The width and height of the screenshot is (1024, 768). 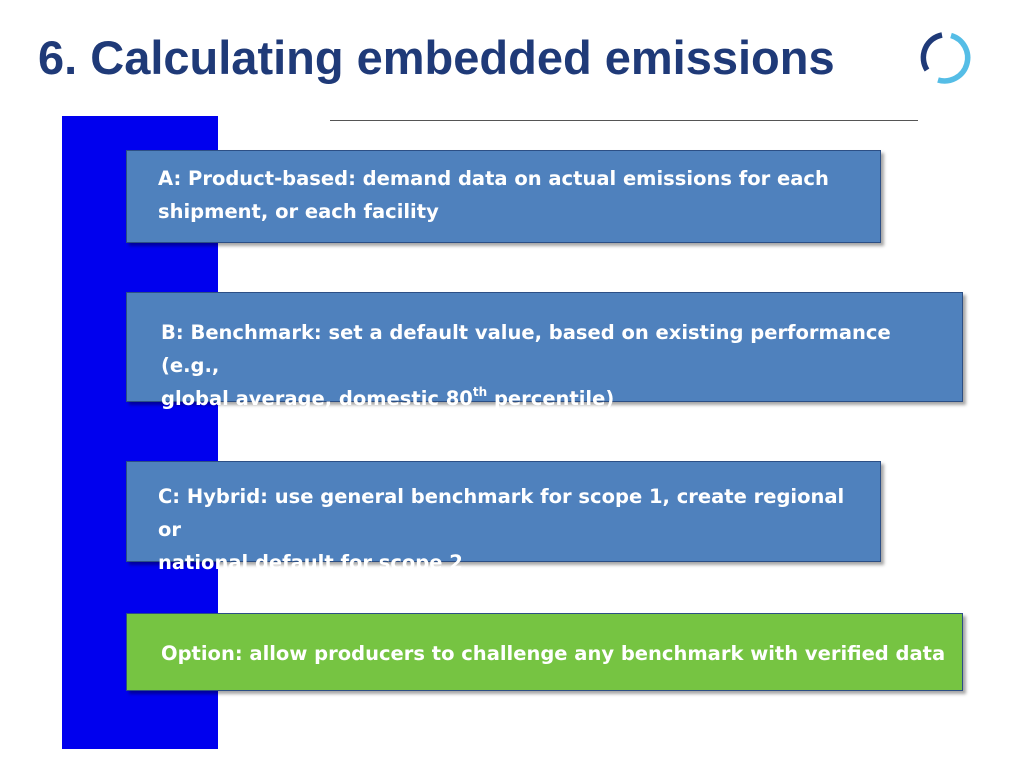 What do you see at coordinates (310, 562) in the screenshot?
I see `option-c-line-2: national default for scope 2` at bounding box center [310, 562].